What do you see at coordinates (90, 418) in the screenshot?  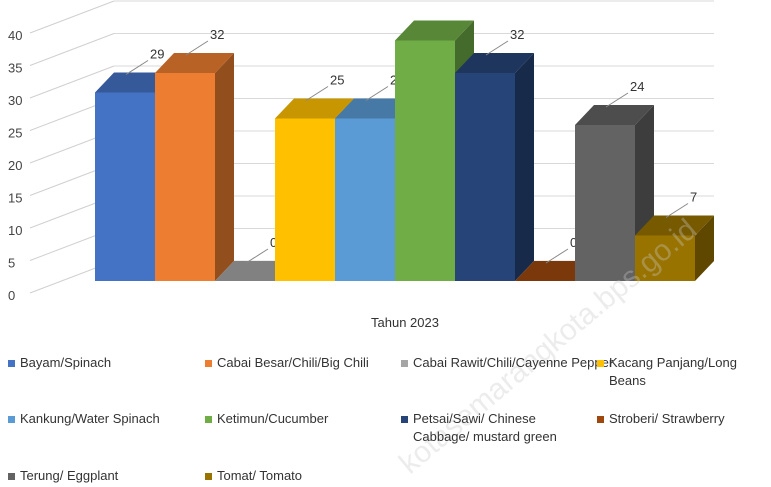 I see `legend-label: Kankung/Water Spinach` at bounding box center [90, 418].